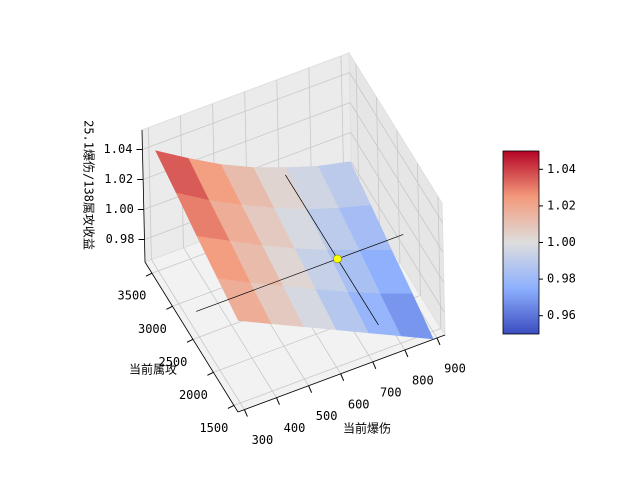 This screenshot has width=640, height=480. Describe the element at coordinates (327, 416) in the screenshot. I see `x-tick-label: 500` at that location.